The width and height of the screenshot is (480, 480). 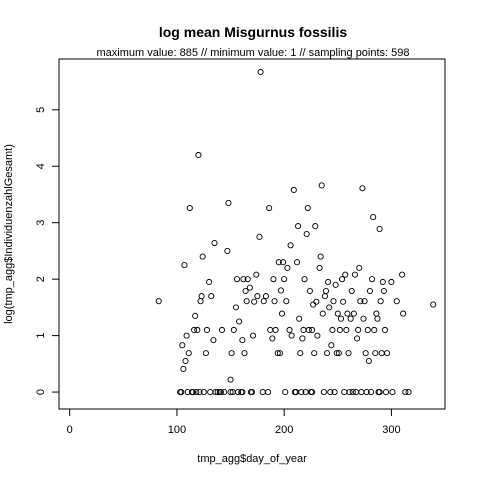 What do you see at coordinates (70, 430) in the screenshot?
I see `x-tick-label: 0` at bounding box center [70, 430].